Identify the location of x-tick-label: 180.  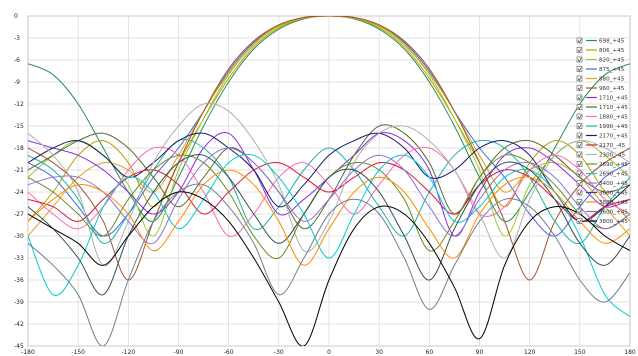
(630, 352).